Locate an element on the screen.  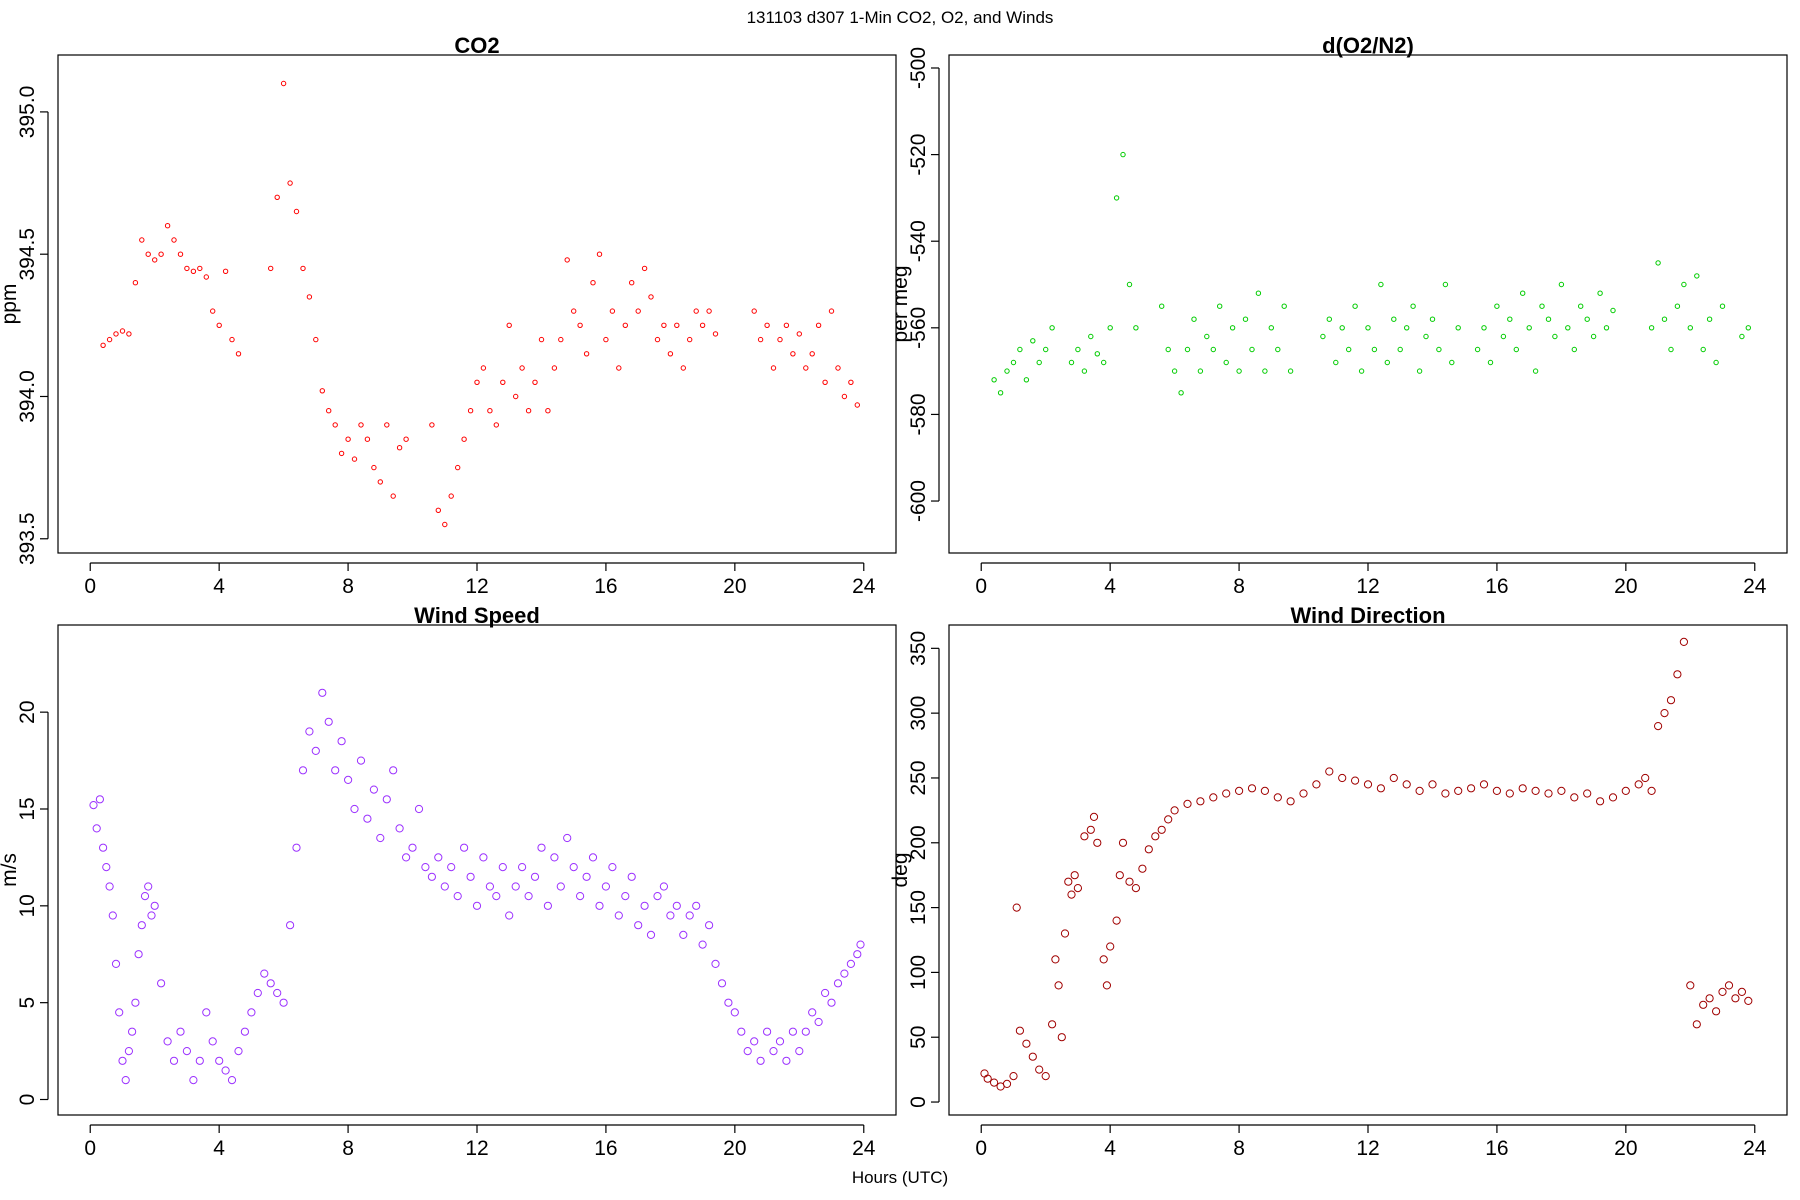
panel-wind-speed-x-tick-label: 8 is located at coordinates (348, 1148).